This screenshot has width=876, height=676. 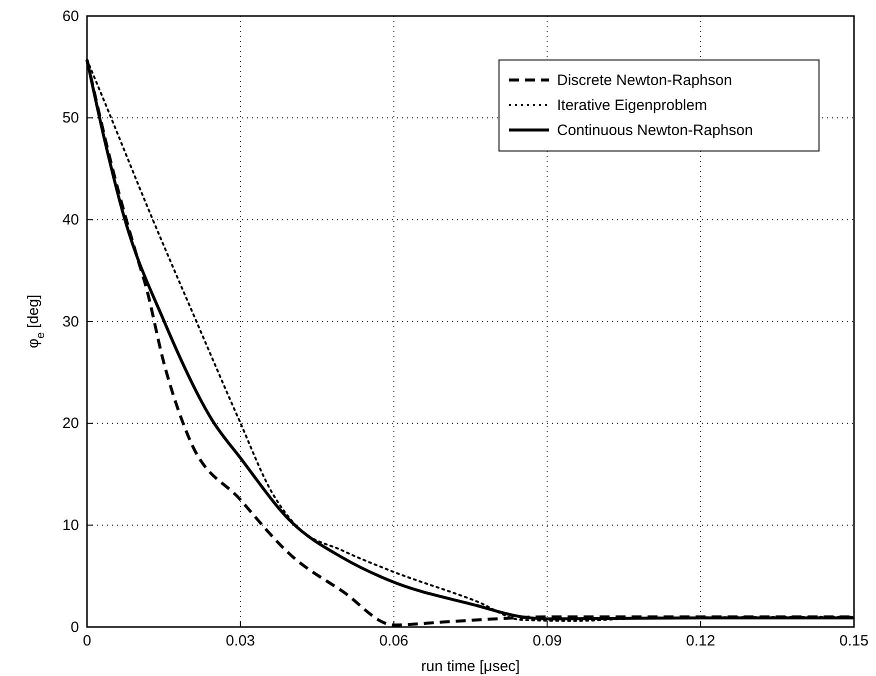 What do you see at coordinates (632, 105) in the screenshot?
I see `legend-label: Iterative Eigenproblem` at bounding box center [632, 105].